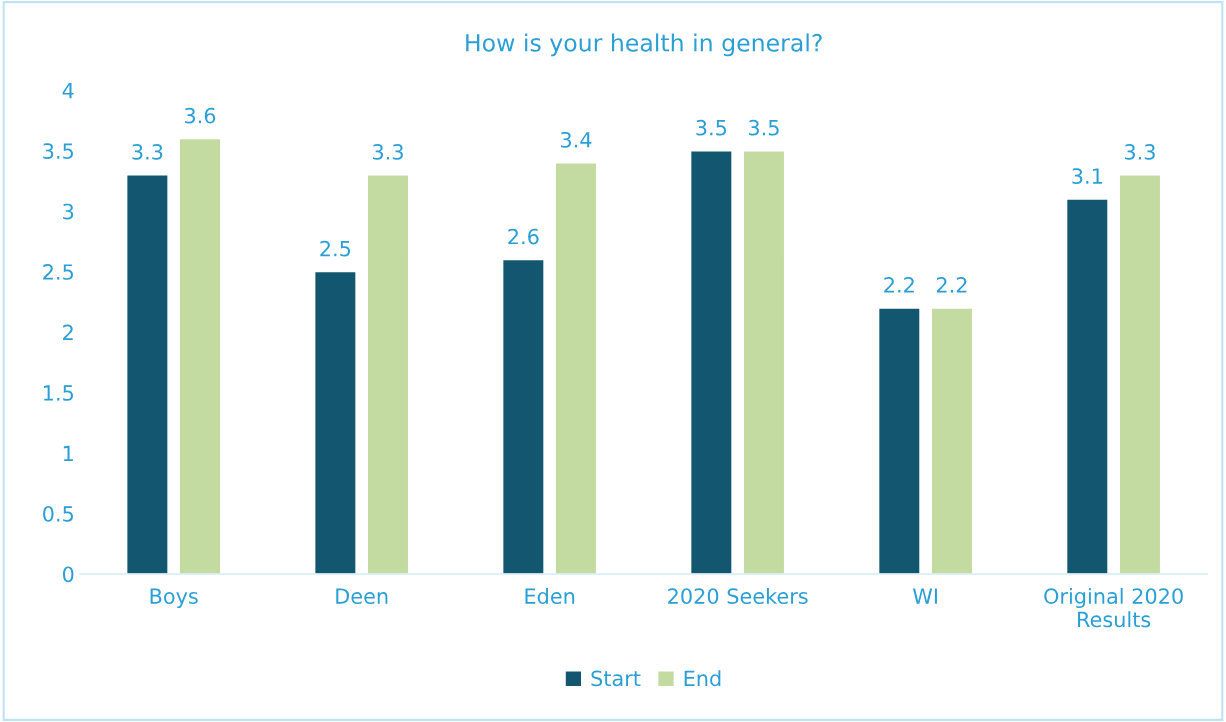 This screenshot has height=722, width=1226. I want to click on legend-label: Start, so click(616, 678).